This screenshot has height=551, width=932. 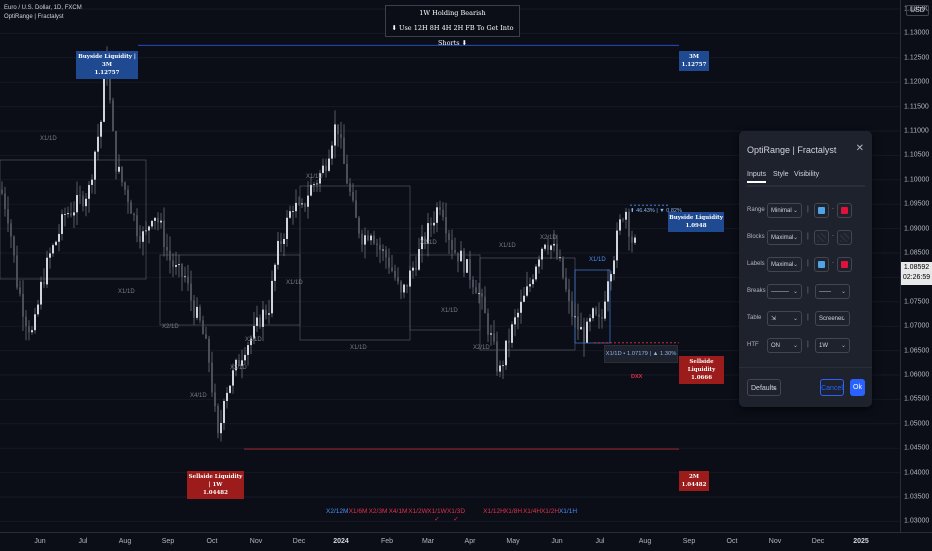 I want to click on time-tick: Dec, so click(x=818, y=541).